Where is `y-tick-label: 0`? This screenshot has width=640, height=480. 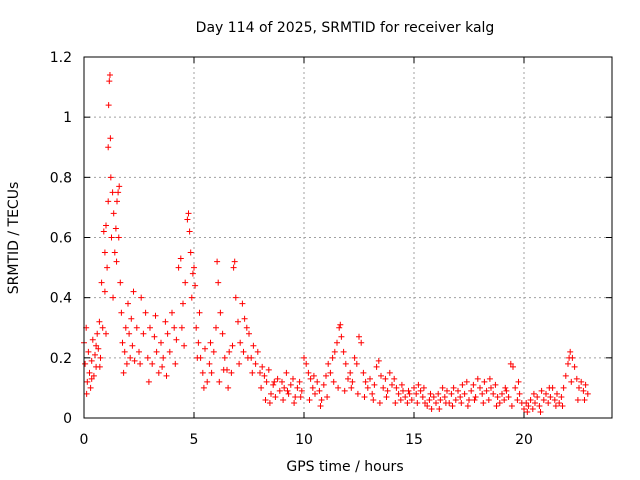
y-tick-label: 0 is located at coordinates (67, 419).